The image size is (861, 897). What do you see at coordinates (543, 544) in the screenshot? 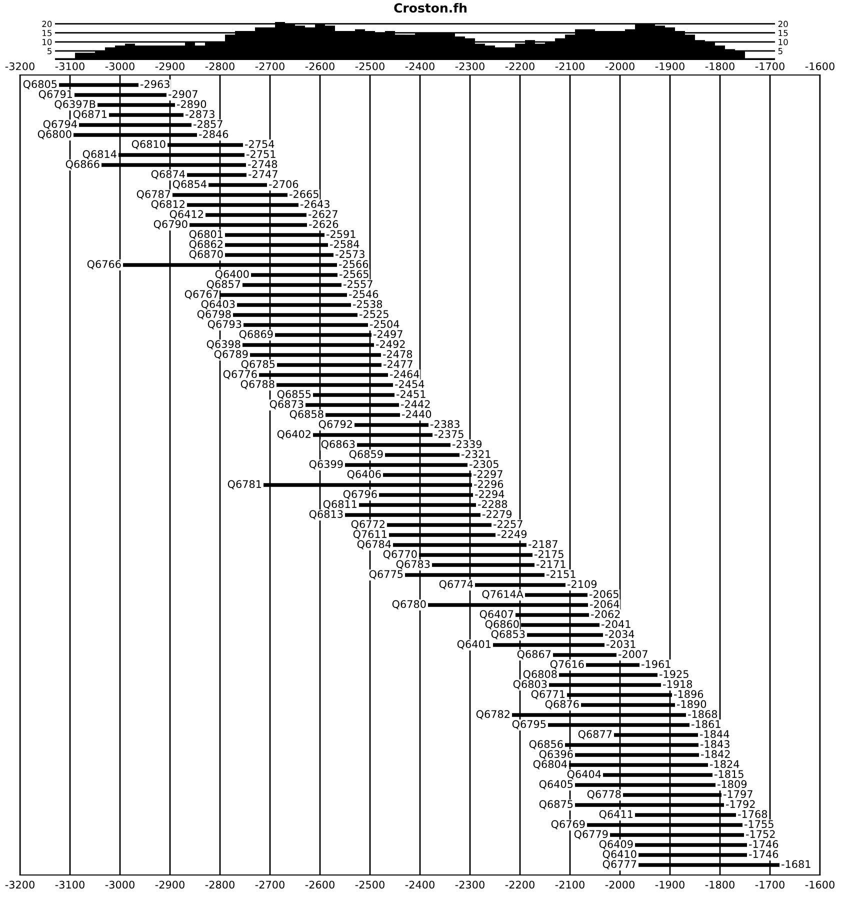
I see `data-label: -2187` at bounding box center [543, 544].